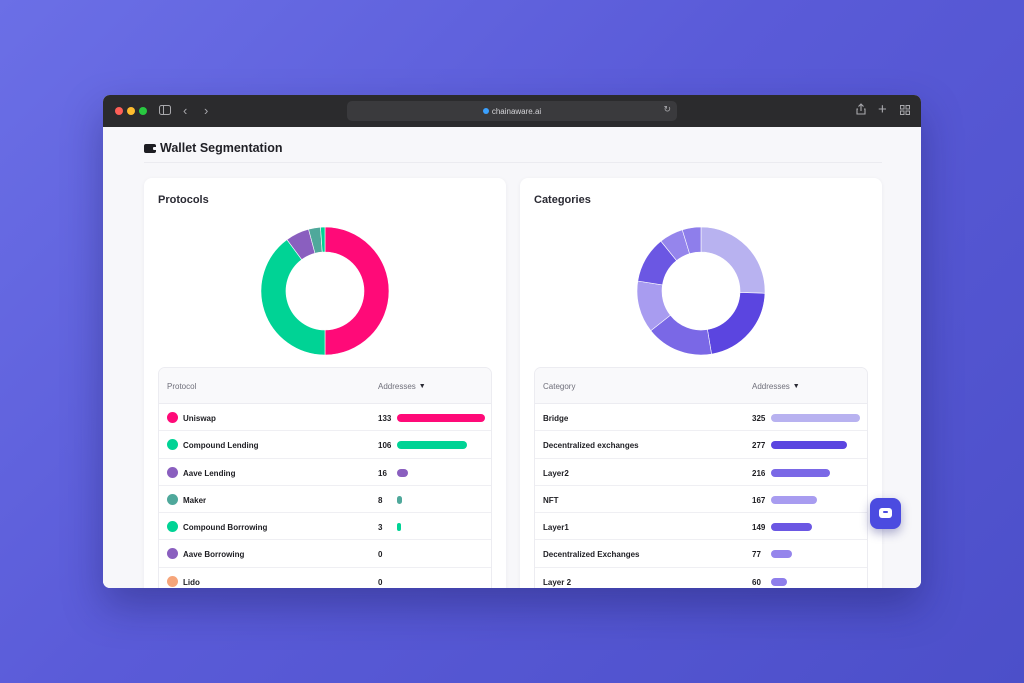 The width and height of the screenshot is (1024, 683). What do you see at coordinates (701, 554) in the screenshot?
I see `table-row: Decentralized Exchanges 77` at bounding box center [701, 554].